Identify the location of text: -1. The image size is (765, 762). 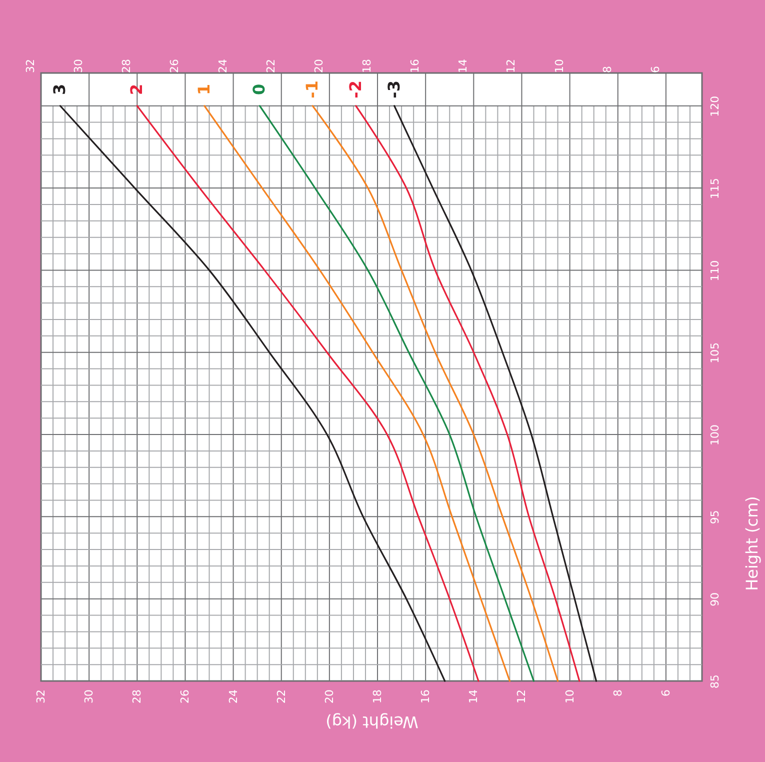
(312, 89).